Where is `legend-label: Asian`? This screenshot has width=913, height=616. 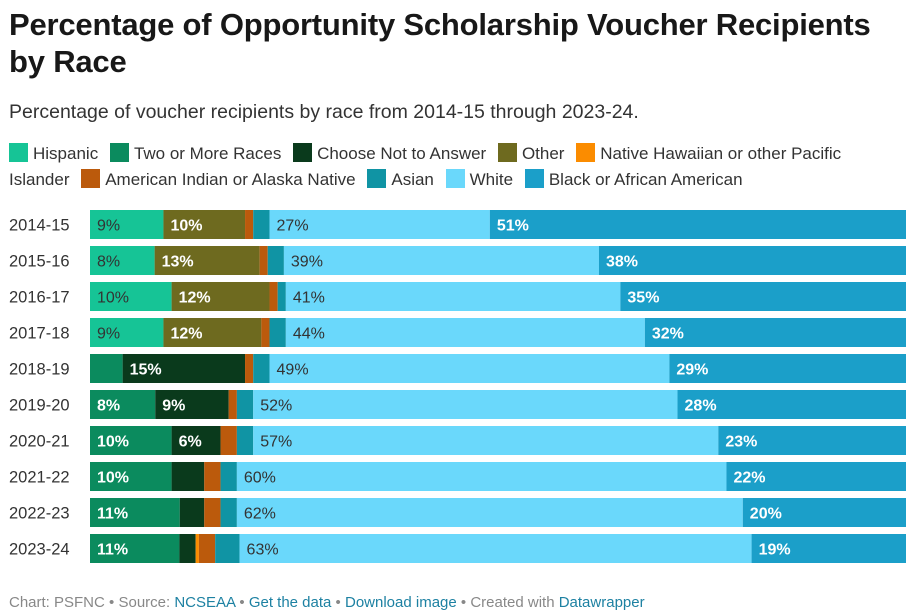 legend-label: Asian is located at coordinates (412, 179).